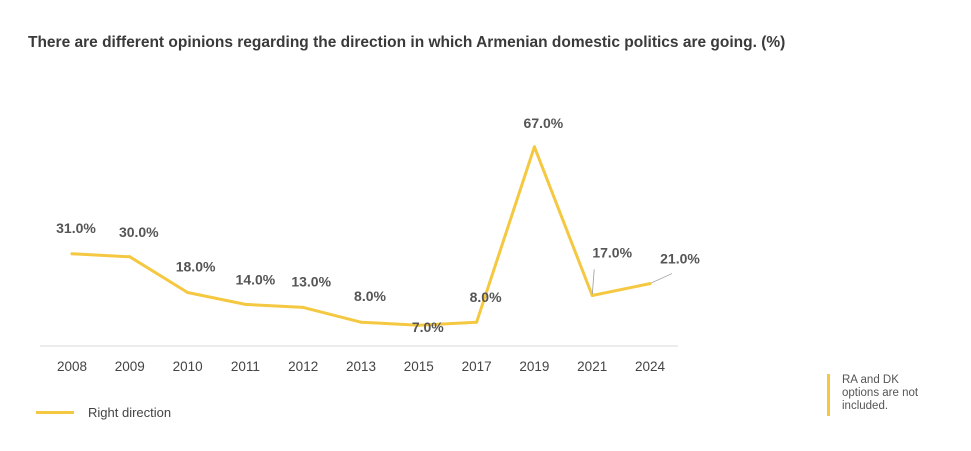  What do you see at coordinates (72, 366) in the screenshot?
I see `x-tick-label: 2008` at bounding box center [72, 366].